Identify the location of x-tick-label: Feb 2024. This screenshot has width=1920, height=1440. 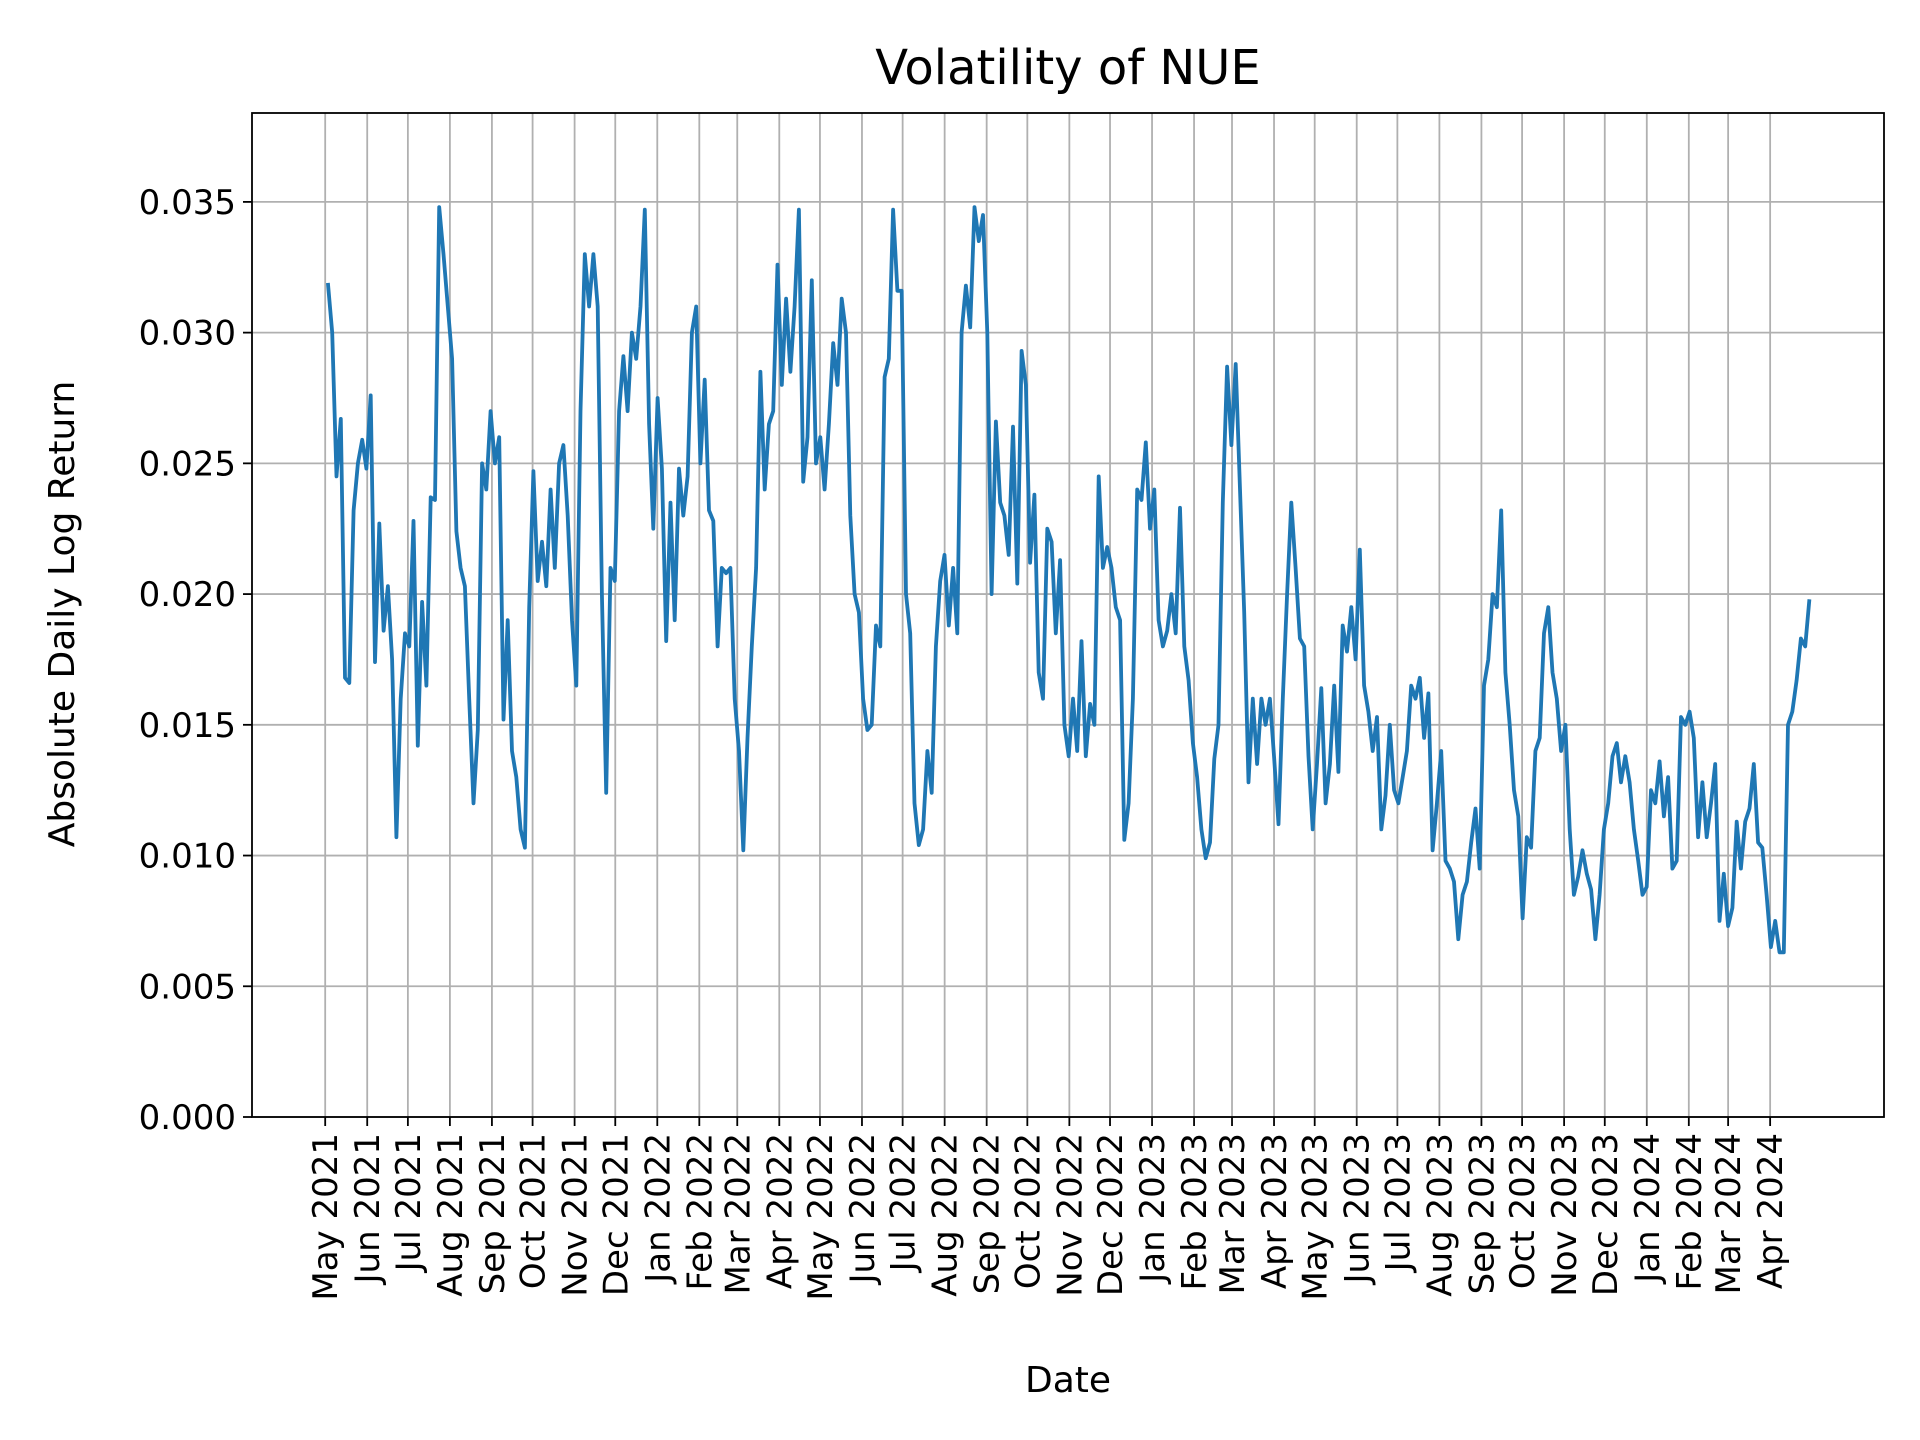
(1690, 1212).